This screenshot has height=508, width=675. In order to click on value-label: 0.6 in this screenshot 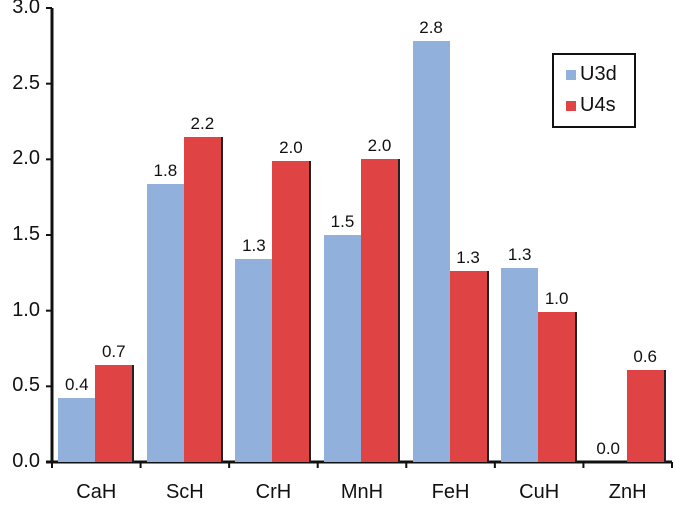, I will do `click(645, 356)`.